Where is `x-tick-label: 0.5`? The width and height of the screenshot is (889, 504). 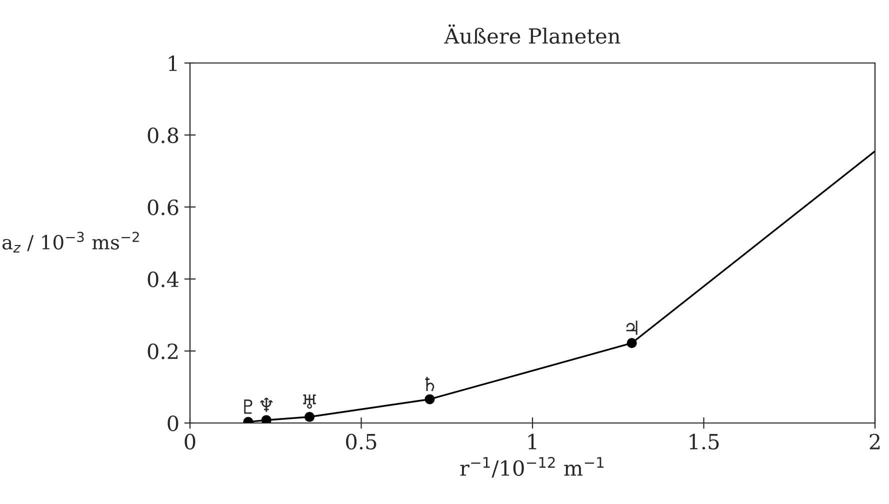 x-tick-label: 0.5 is located at coordinates (361, 442).